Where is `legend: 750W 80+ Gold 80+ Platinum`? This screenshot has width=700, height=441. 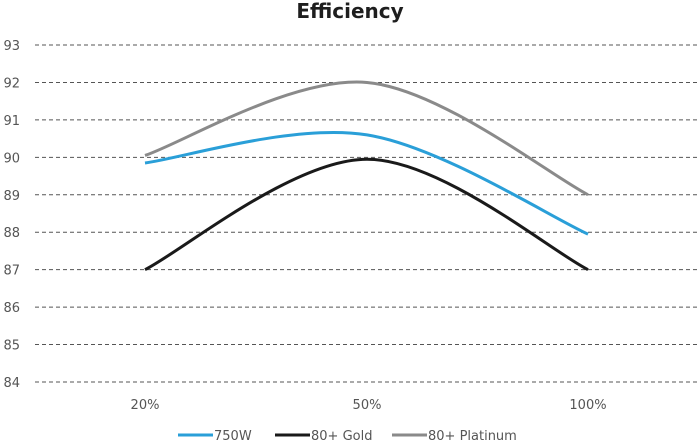
legend: 750W 80+ Gold 80+ Platinum is located at coordinates (347, 435).